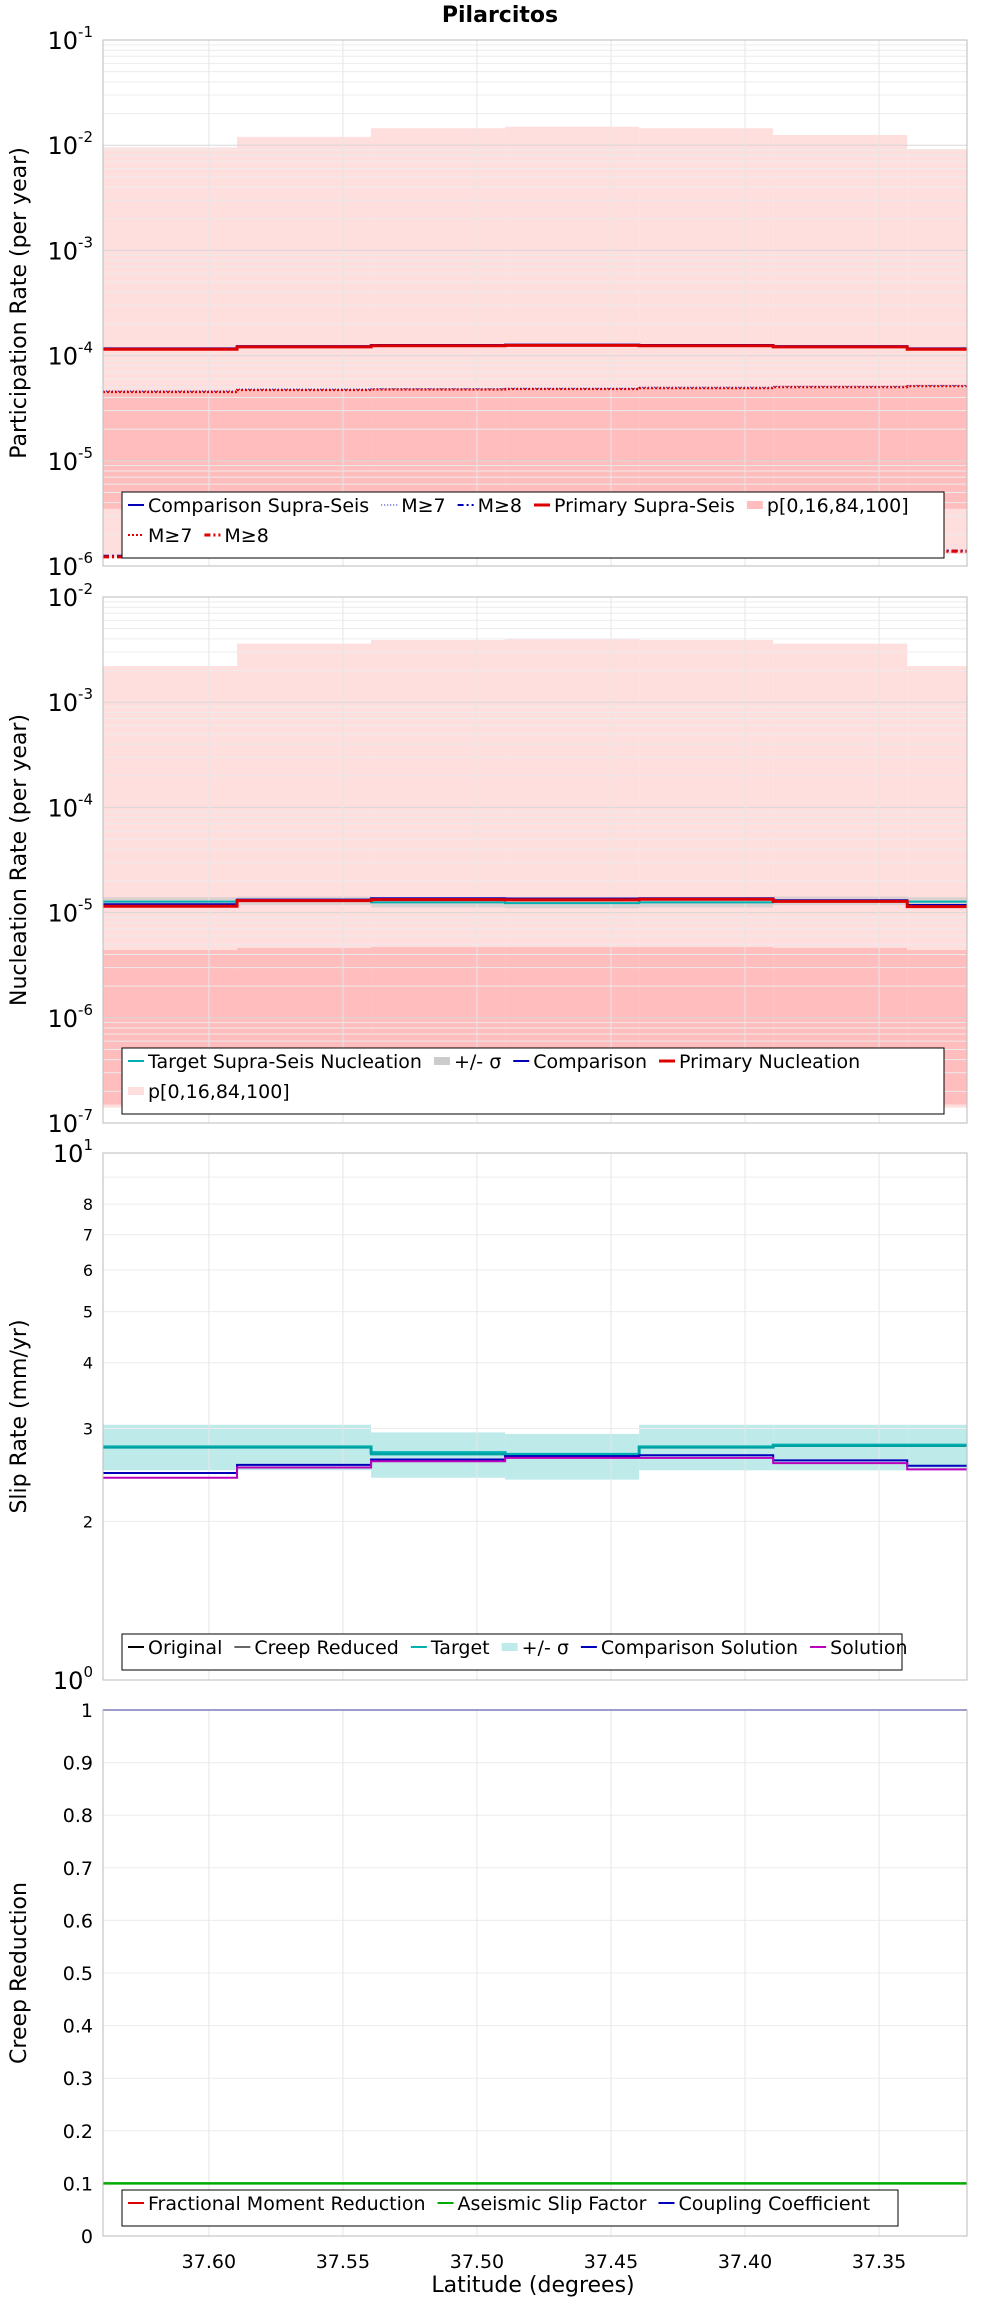  What do you see at coordinates (19, 1416) in the screenshot?
I see `y-axis-label: Slip Rate (mm/yr)` at bounding box center [19, 1416].